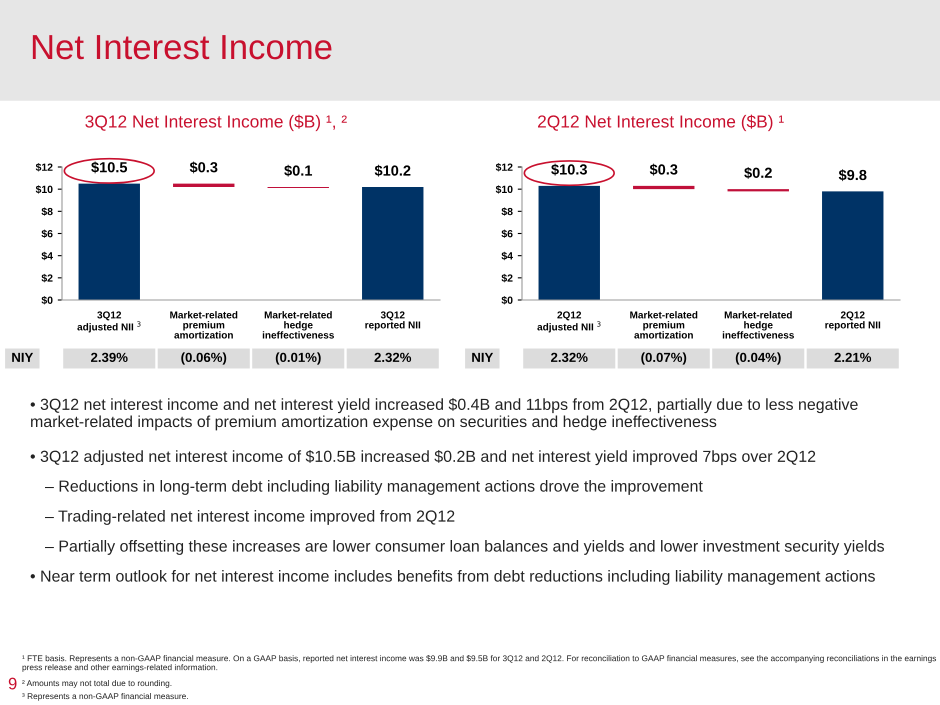  Describe the element at coordinates (298, 358) in the screenshot. I see `text: (0.01%)` at that location.